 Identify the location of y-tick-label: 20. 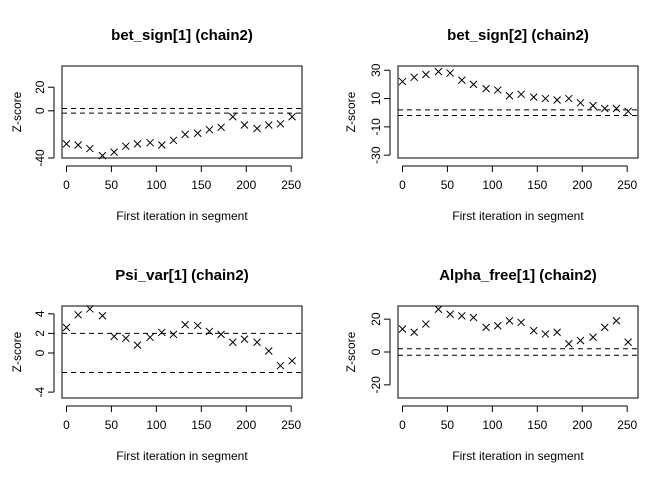
(40, 87).